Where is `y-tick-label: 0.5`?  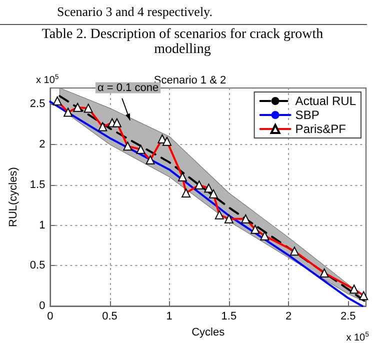 y-tick-label: 0.5 is located at coordinates (38, 266).